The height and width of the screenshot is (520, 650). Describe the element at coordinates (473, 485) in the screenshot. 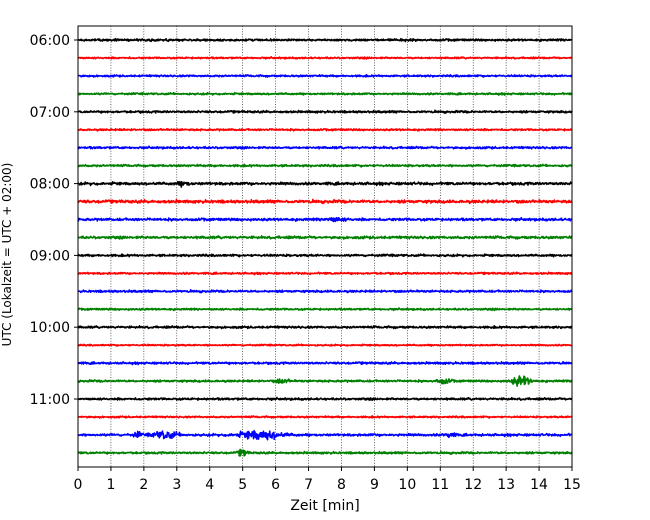

I see `x-tick-label-12: 12` at that location.